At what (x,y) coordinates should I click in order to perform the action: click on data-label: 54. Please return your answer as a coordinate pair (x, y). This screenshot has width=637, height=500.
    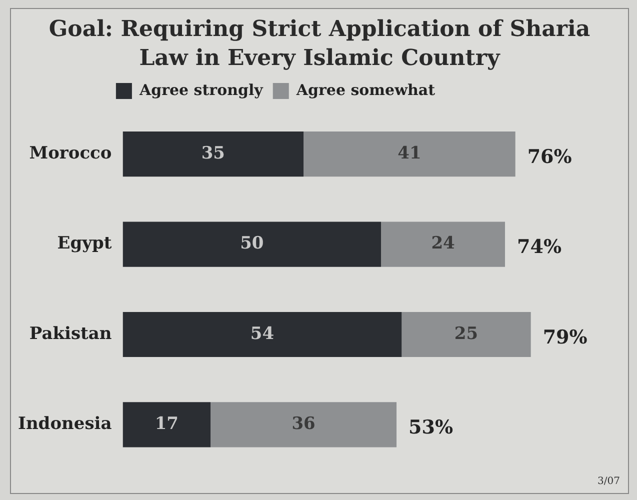
    Looking at the image, I should click on (262, 334).